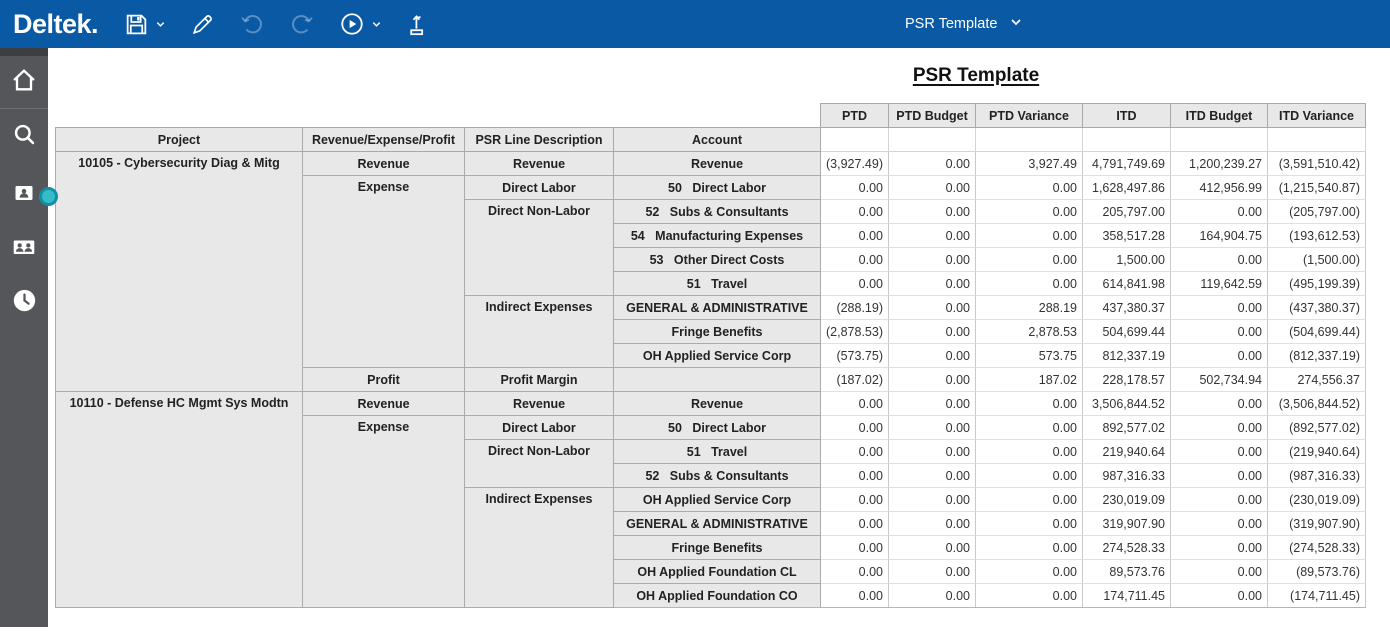  I want to click on undo-arrow-icon, so click(252, 24).